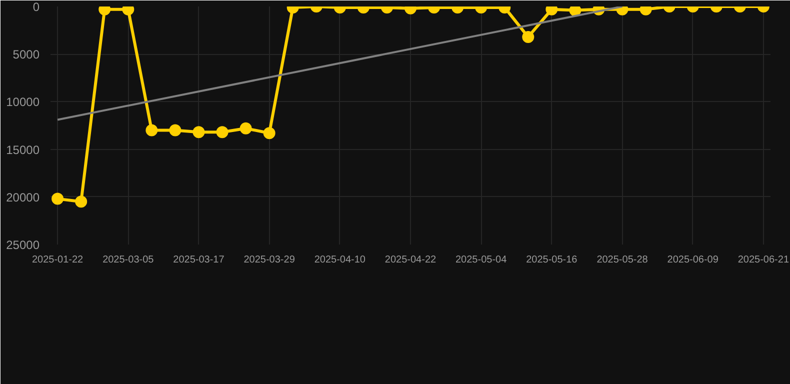 The height and width of the screenshot is (384, 790). Describe the element at coordinates (482, 260) in the screenshot. I see `x-tick-label: 2025-05-04` at that location.